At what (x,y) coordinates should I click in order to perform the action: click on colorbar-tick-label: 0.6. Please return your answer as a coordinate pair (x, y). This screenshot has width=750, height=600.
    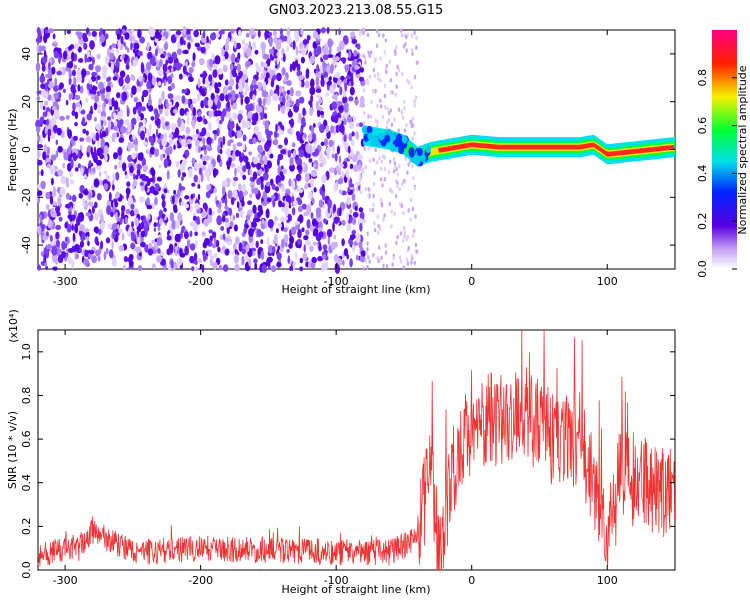
    Looking at the image, I should click on (702, 126).